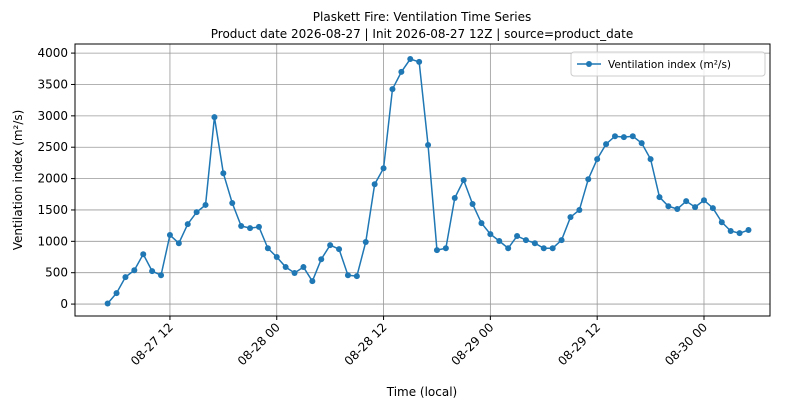 This screenshot has height=409, width=790. Describe the element at coordinates (422, 392) in the screenshot. I see `x-axis-label: Time (local)` at that location.